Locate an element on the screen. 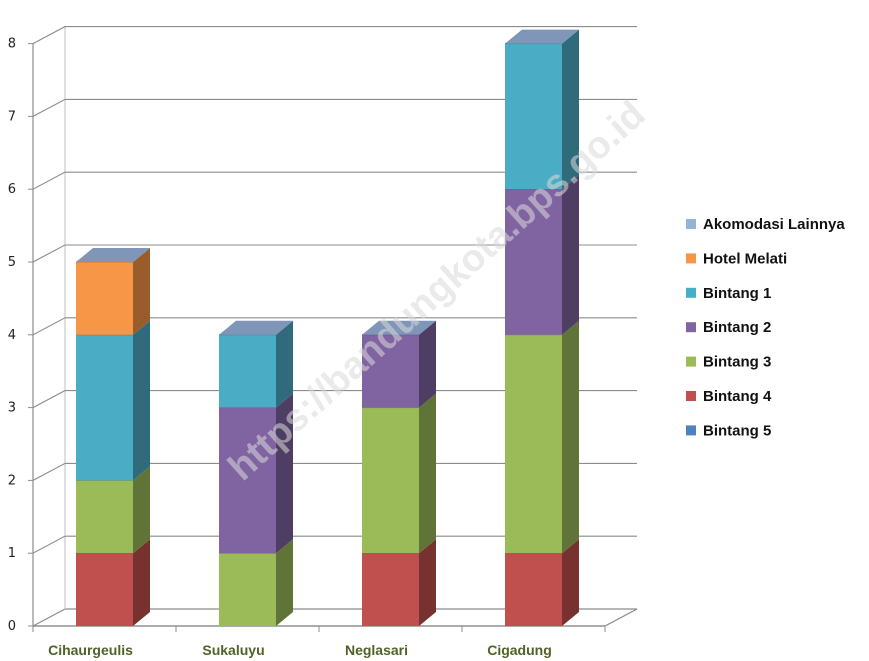  legend-item: Bintang 2 is located at coordinates (728, 327).